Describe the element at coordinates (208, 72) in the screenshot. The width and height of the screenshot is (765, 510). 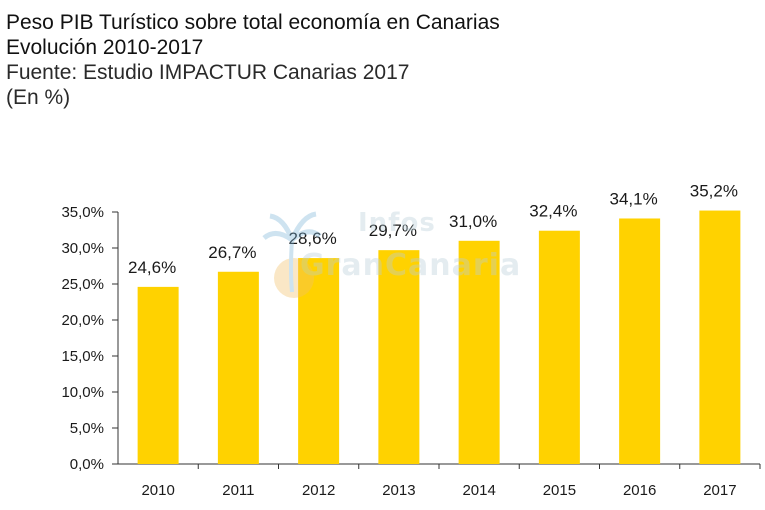
I see `chart-source: Fuente: Estudio IMPACTUR Canarias 2017` at that location.